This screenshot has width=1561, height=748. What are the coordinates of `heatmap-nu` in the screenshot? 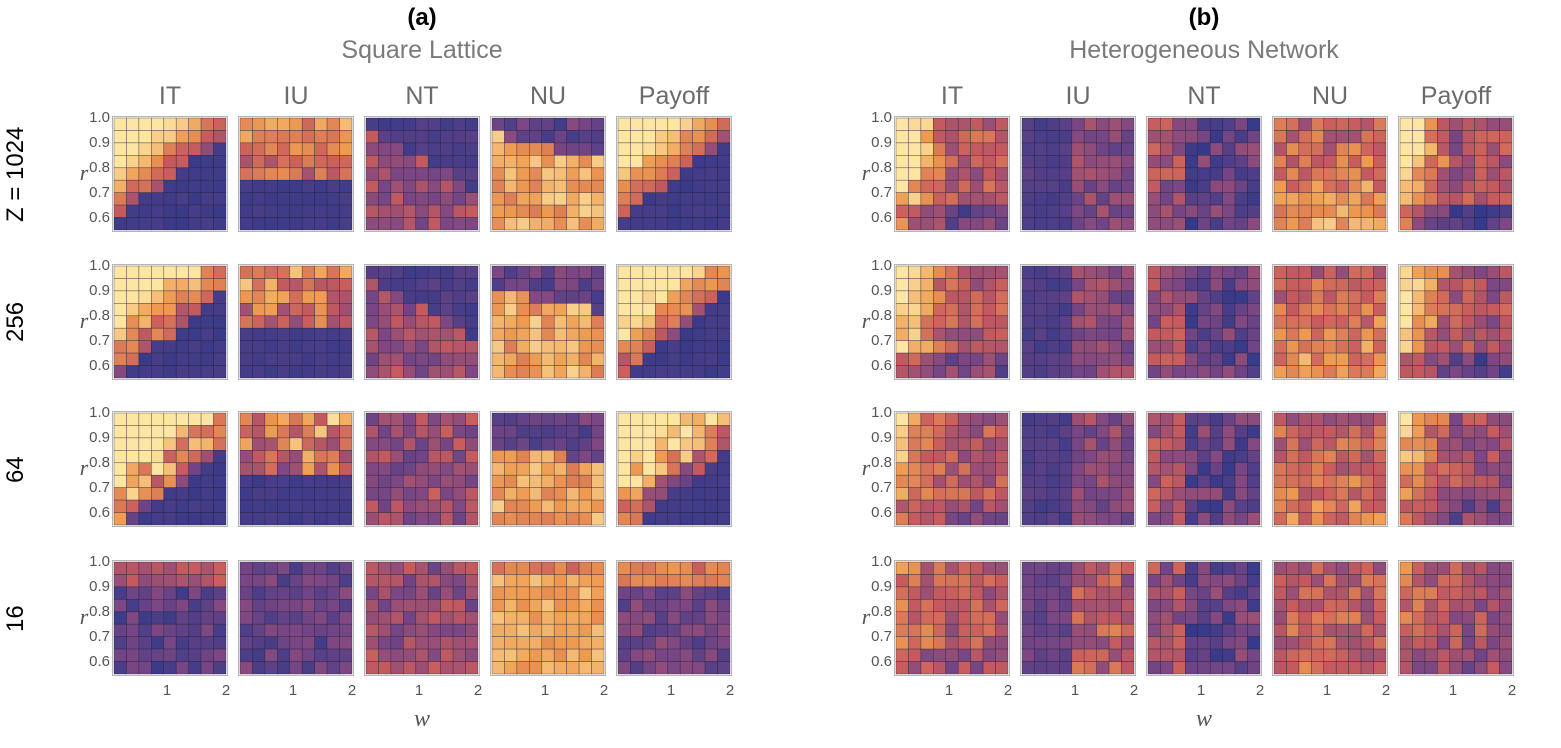 It's located at (1330, 322).